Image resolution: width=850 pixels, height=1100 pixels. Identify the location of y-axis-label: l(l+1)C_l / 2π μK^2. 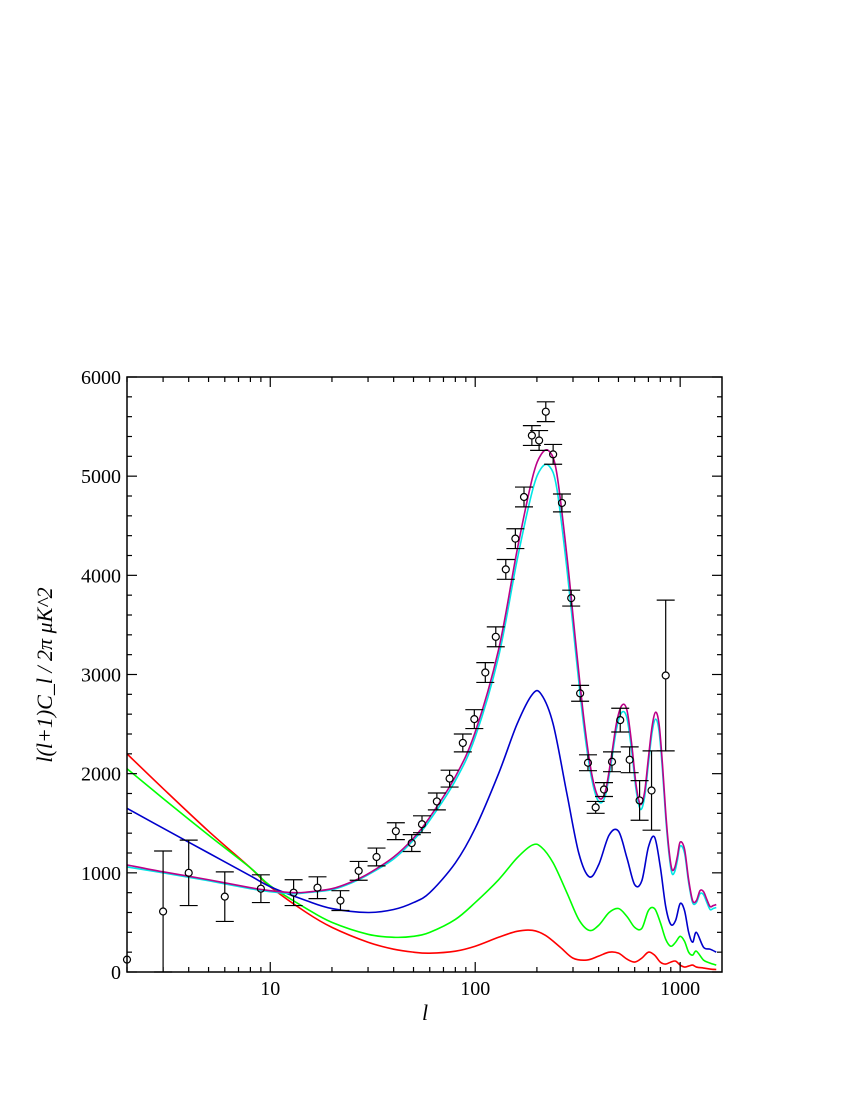
(44, 674).